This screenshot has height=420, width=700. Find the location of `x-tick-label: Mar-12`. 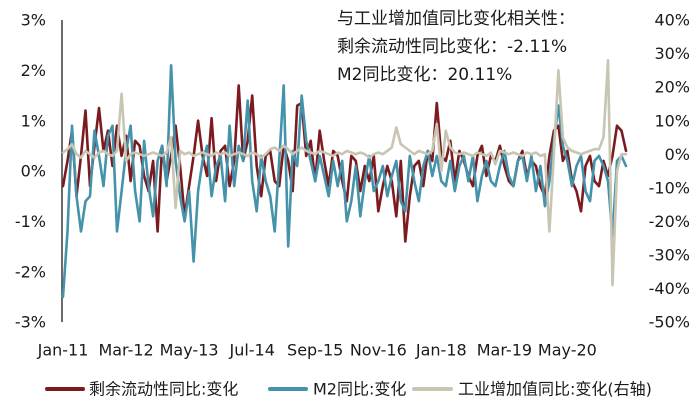

x-tick-label: Mar-12 is located at coordinates (125, 350).